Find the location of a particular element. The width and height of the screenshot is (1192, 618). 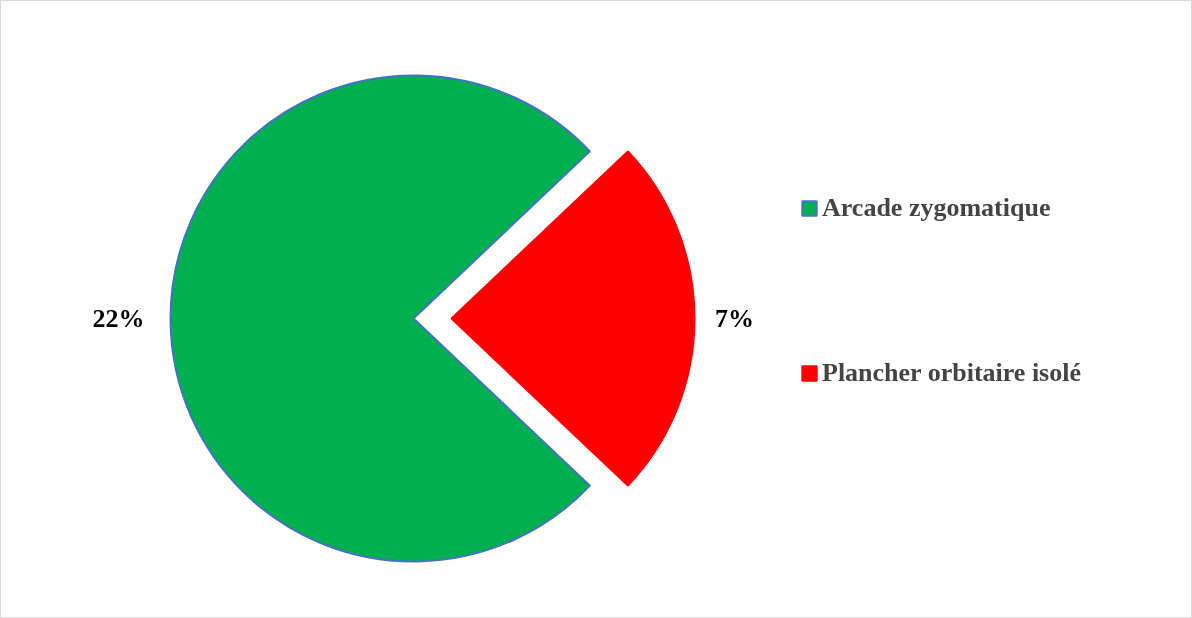

data-label: 22% is located at coordinates (118, 318).